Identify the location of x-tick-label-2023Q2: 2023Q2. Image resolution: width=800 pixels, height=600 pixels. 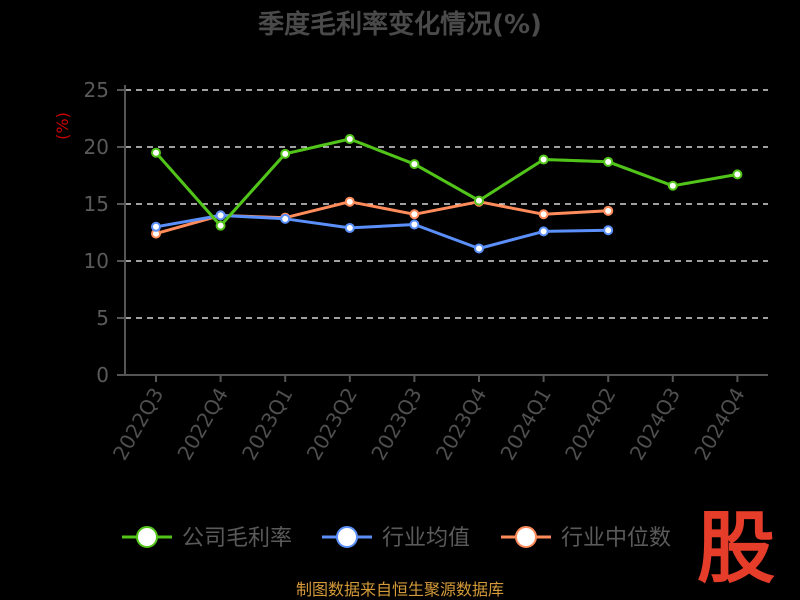
(332, 424).